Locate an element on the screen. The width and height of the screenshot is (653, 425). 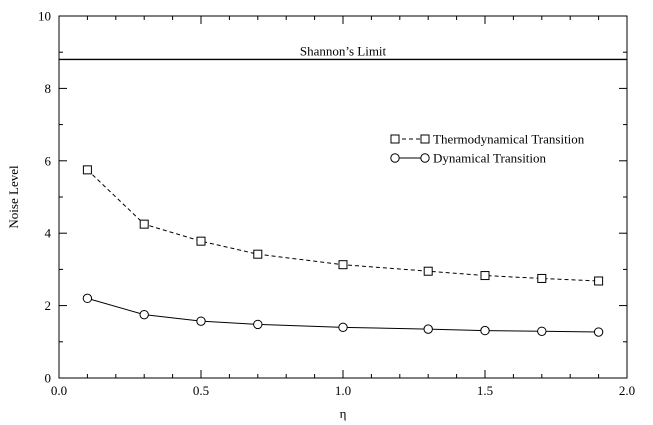
y-tick-label: 8 is located at coordinates (48, 88).